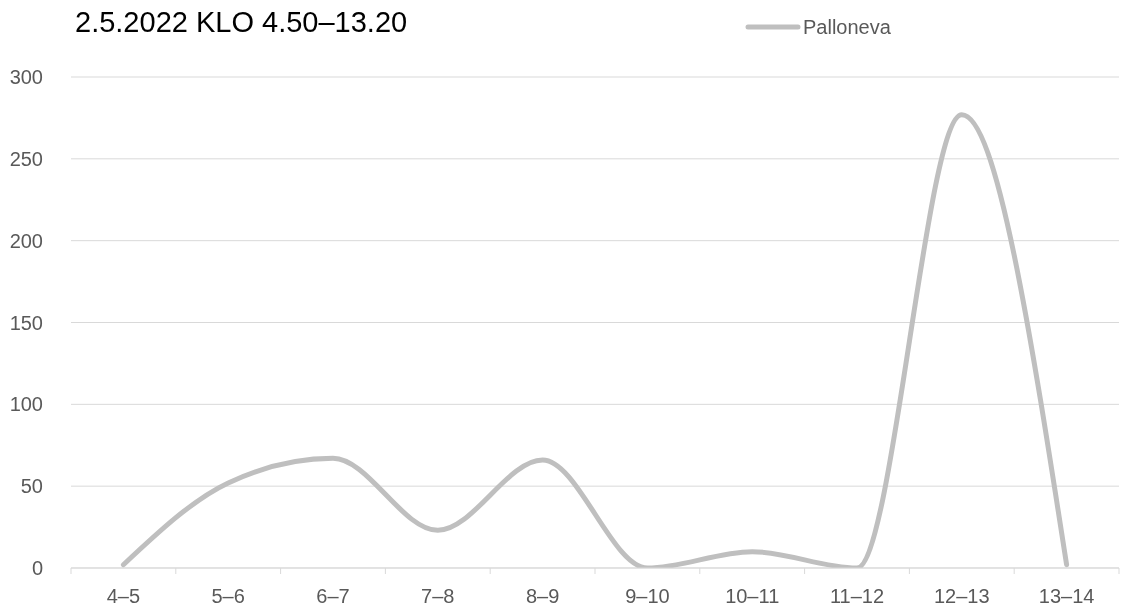 The width and height of the screenshot is (1121, 610). What do you see at coordinates (37, 568) in the screenshot?
I see `y-tick-label: 0` at bounding box center [37, 568].